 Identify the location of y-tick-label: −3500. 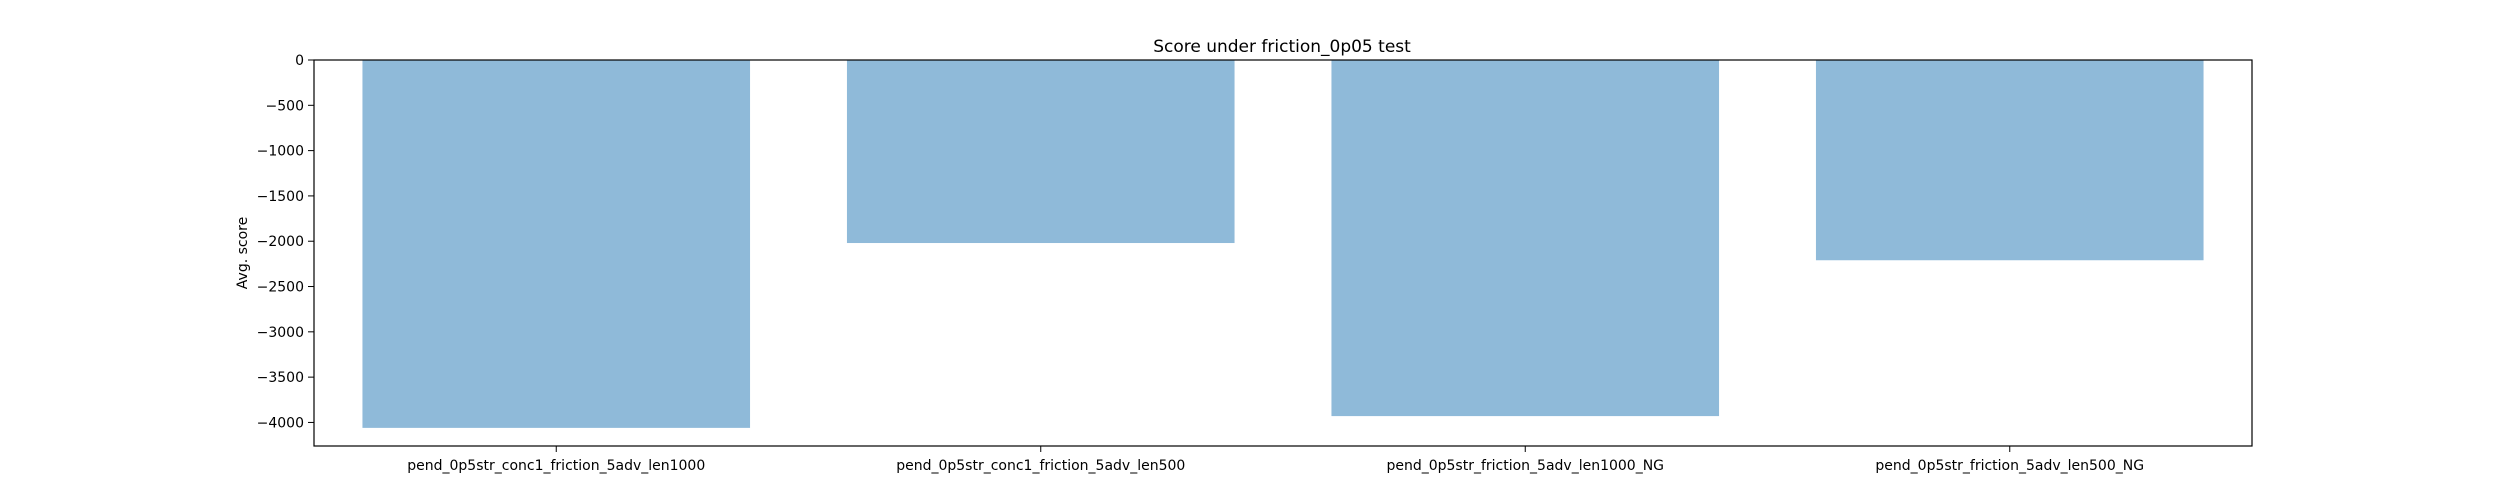
(280, 378).